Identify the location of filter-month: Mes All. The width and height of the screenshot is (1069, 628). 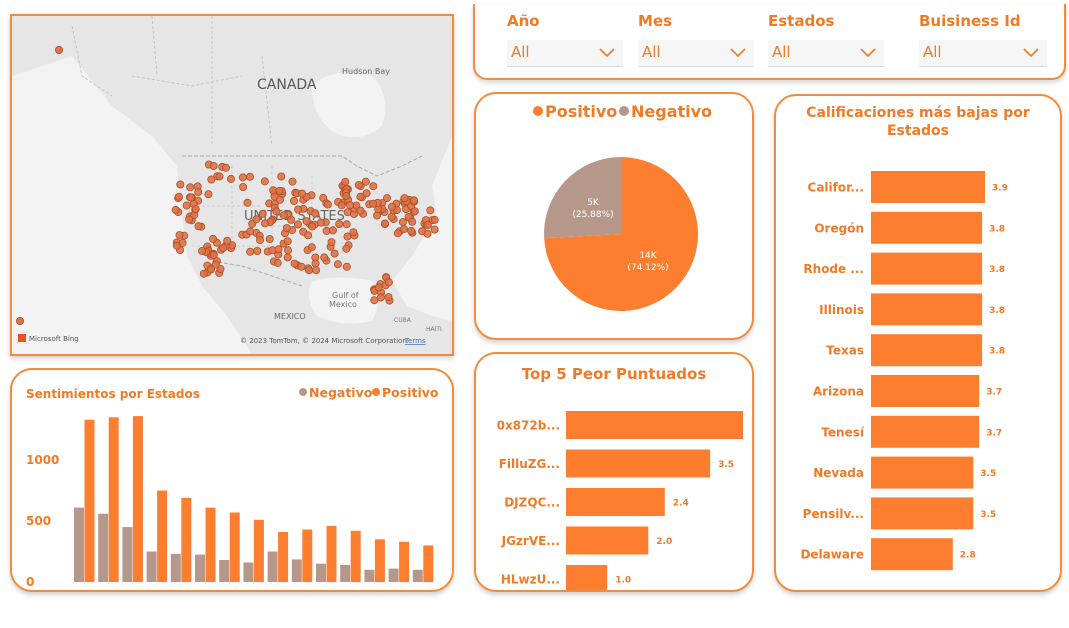
(696, 39).